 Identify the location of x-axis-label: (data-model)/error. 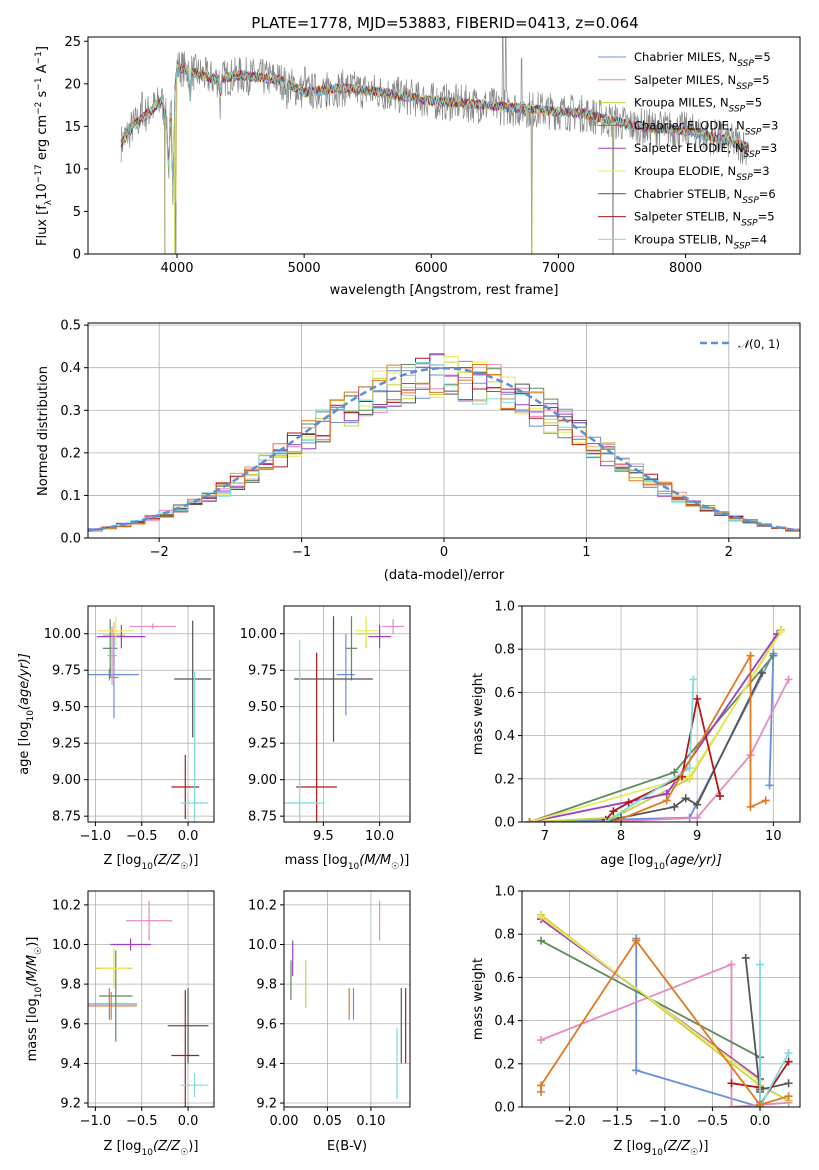
(444, 575).